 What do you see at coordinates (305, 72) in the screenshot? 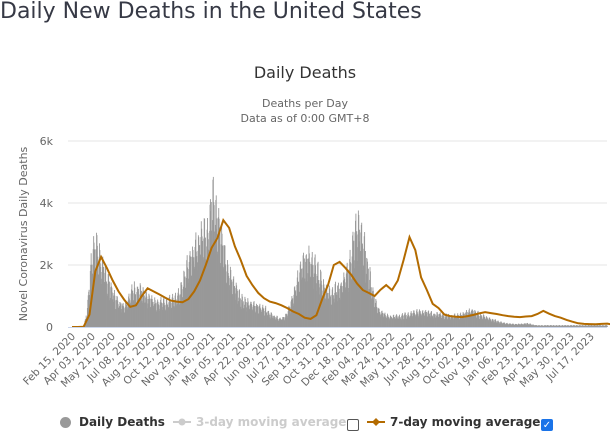
I see `chart-title: Daily Deaths` at bounding box center [305, 72].